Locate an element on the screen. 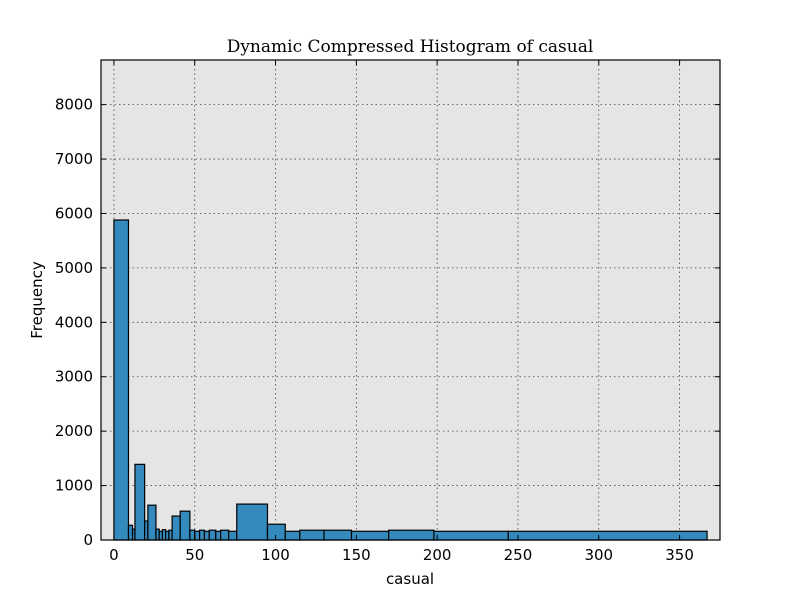  y-tick-label: 5000 is located at coordinates (74, 268).